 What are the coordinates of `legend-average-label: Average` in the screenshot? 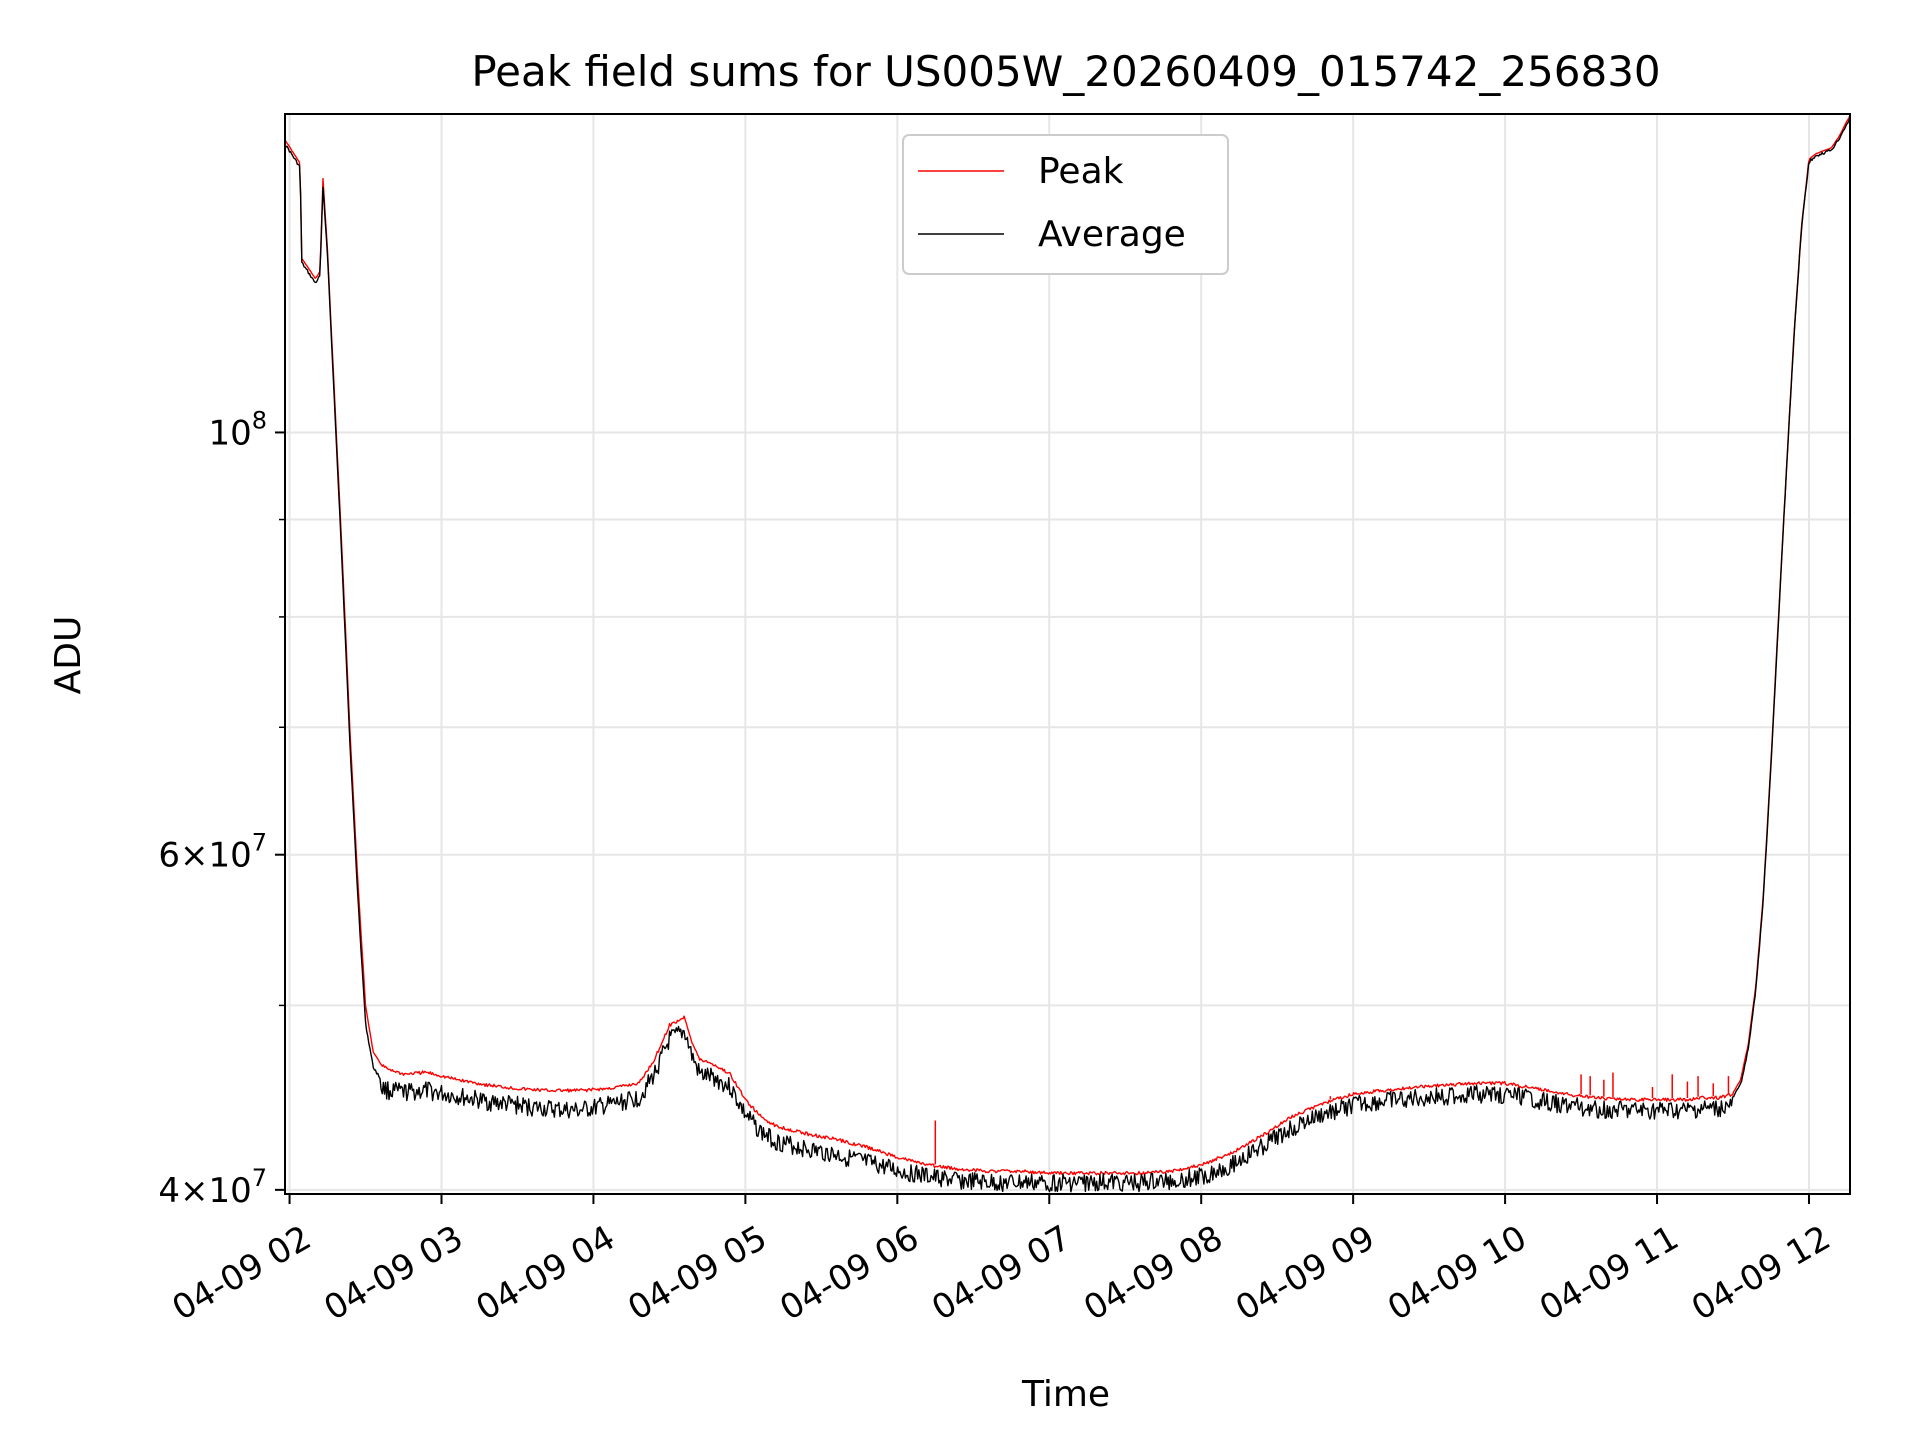 It's located at (1112, 234).